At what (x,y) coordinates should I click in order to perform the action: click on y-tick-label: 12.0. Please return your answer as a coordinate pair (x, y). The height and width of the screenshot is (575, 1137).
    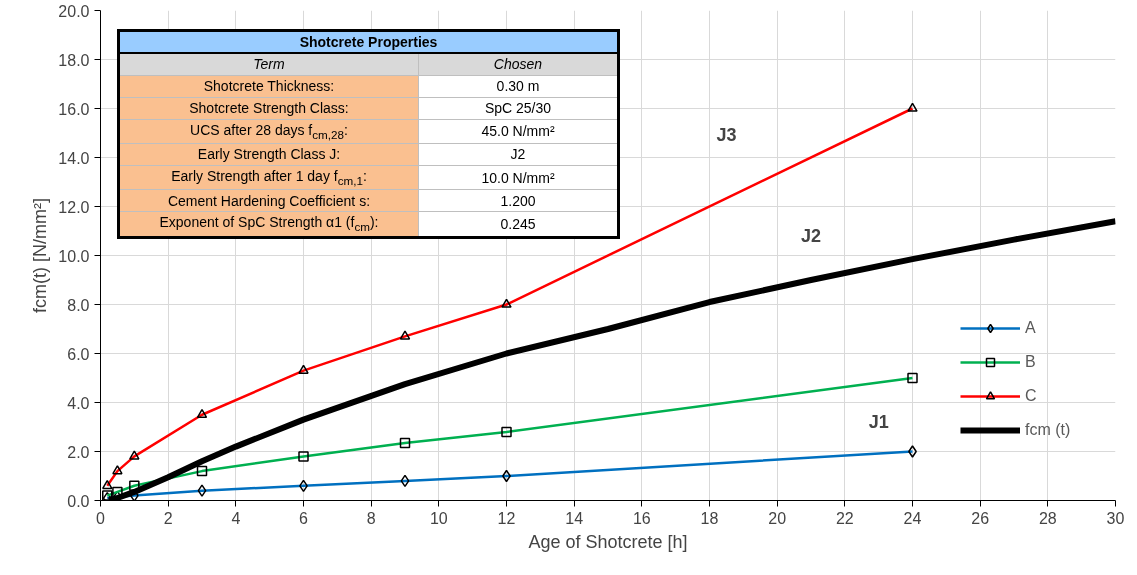
    Looking at the image, I should click on (74, 207).